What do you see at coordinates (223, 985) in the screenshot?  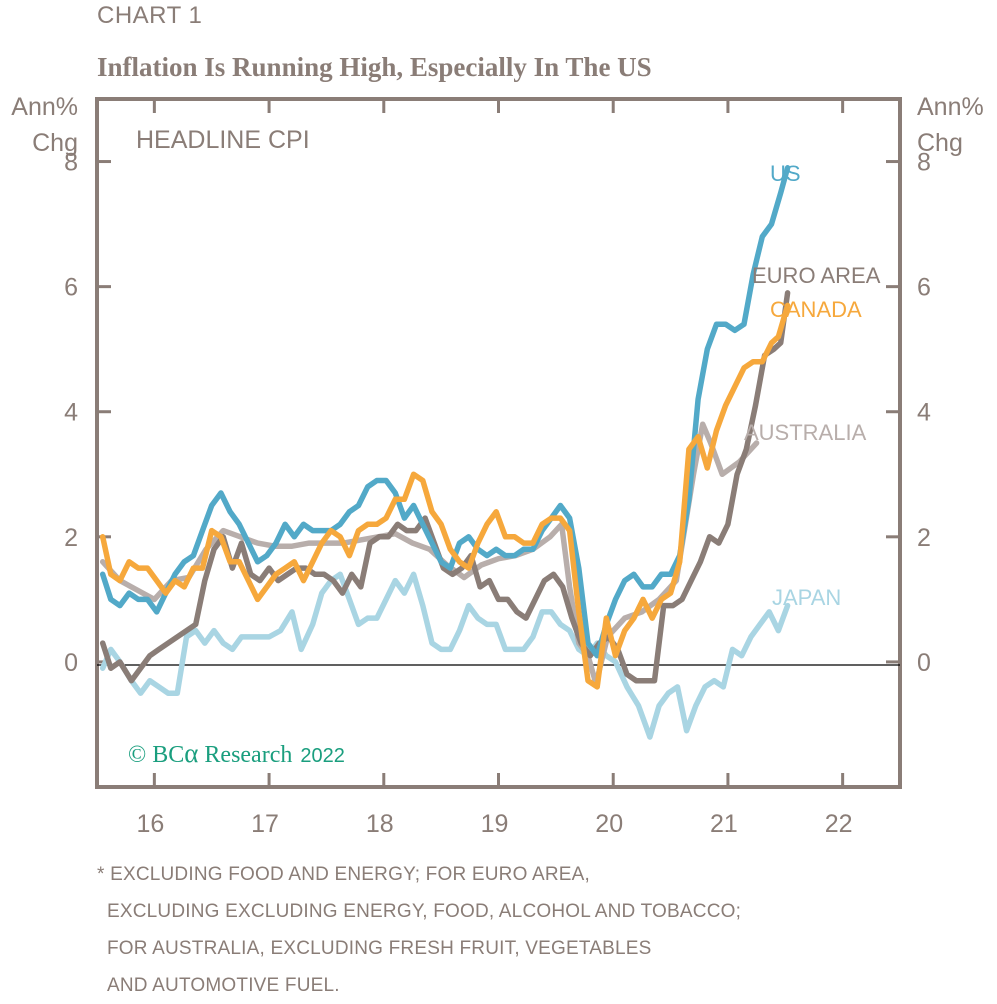 I see `footnote-line-4: AND AUTOMOTIVE FUEL.` at bounding box center [223, 985].